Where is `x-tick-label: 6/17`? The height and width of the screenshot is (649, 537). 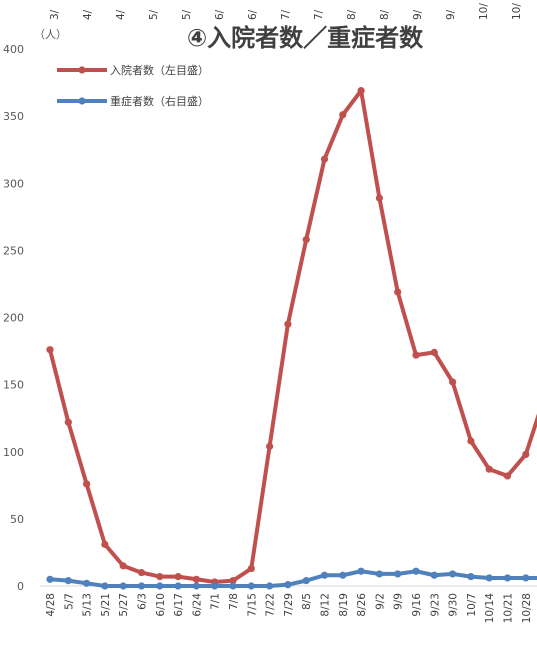
x-tick-label: 6/17 is located at coordinates (179, 605).